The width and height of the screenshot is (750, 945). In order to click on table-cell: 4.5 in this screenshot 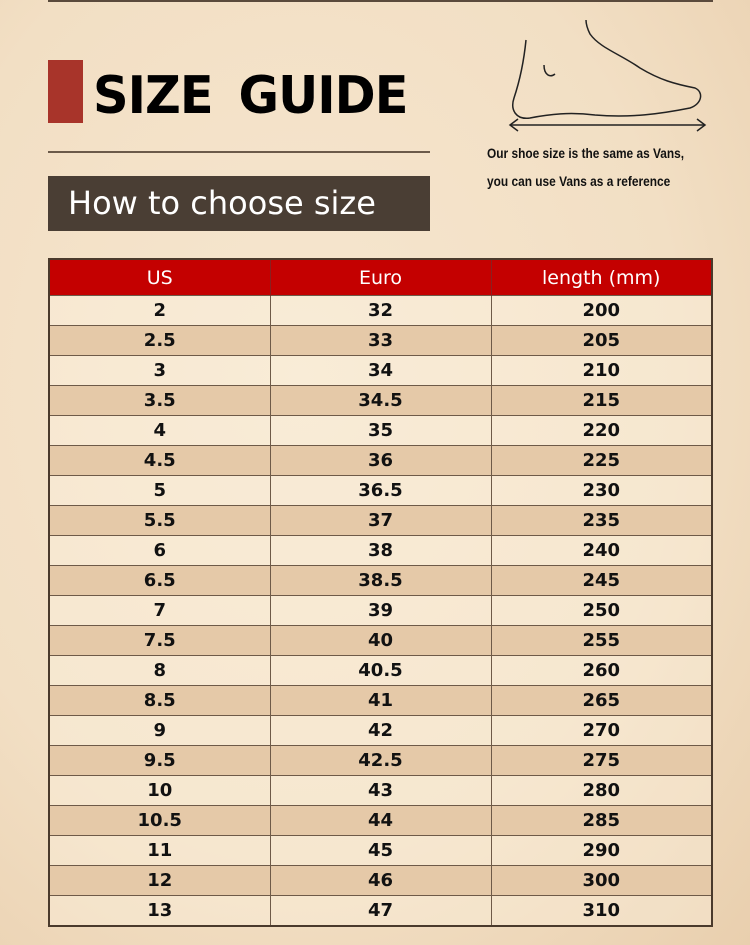, I will do `click(159, 460)`.